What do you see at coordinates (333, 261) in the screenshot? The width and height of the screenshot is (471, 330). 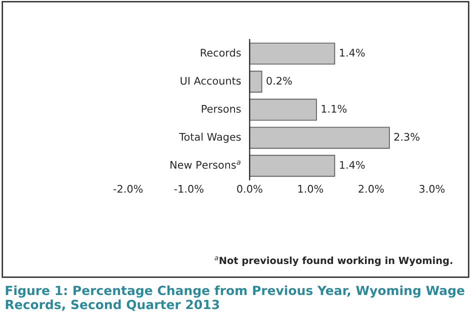 I see `text: $^{a}$Not previously found working in Wyoming.` at bounding box center [333, 261].